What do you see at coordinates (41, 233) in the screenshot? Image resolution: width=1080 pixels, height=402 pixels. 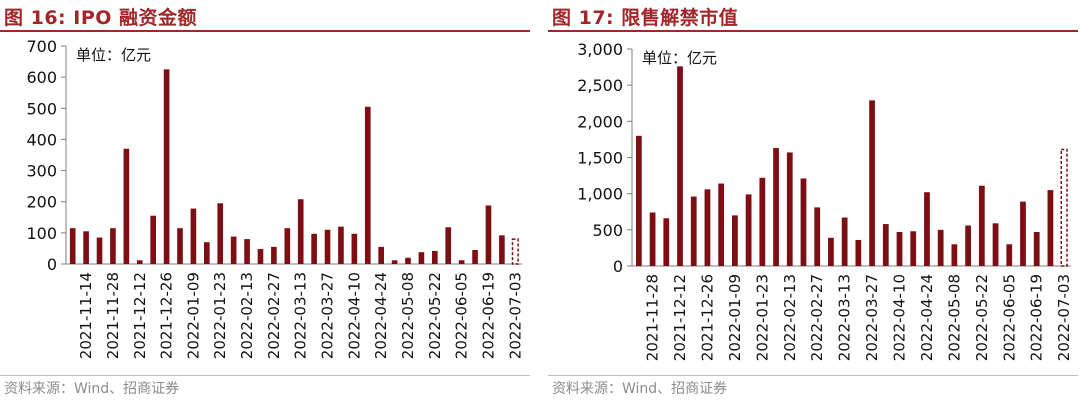 I see `y-tick-label: 100` at bounding box center [41, 233].